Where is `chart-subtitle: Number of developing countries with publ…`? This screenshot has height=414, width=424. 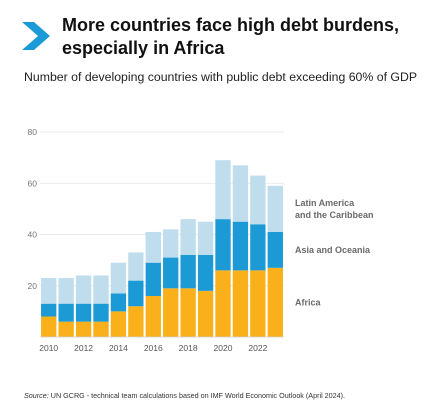
chart-subtitle: Number of developing countries with publ… is located at coordinates (221, 77).